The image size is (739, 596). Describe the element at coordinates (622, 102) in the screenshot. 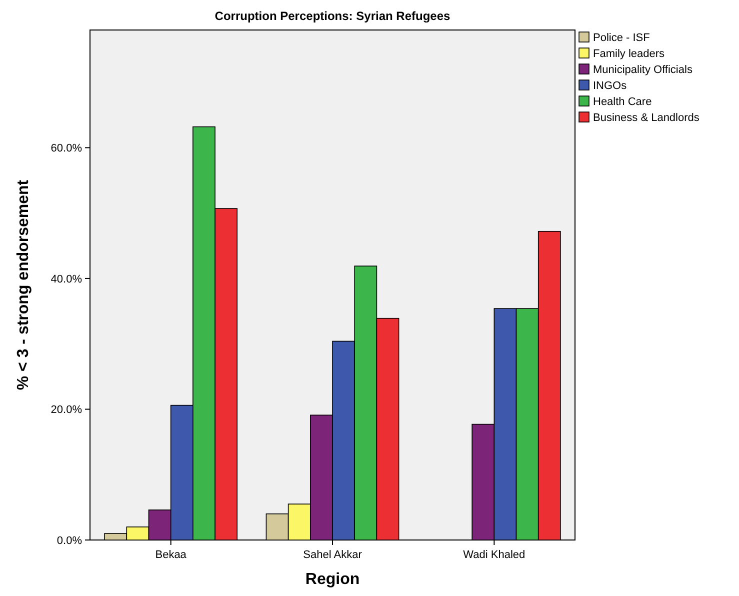

I see `legend-label: Health Care` at that location.